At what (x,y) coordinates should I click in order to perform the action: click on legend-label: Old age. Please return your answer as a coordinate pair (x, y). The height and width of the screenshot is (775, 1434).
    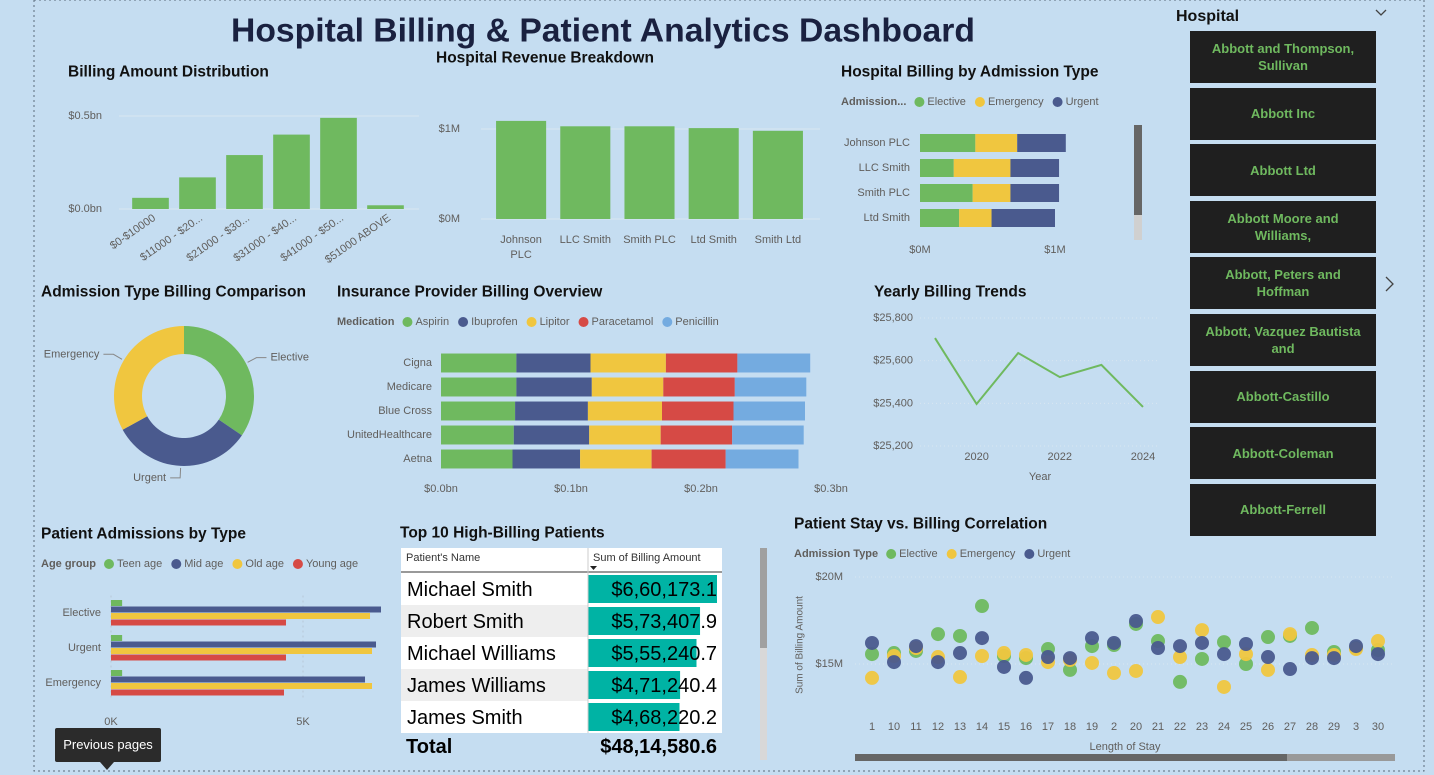
    Looking at the image, I should click on (264, 564).